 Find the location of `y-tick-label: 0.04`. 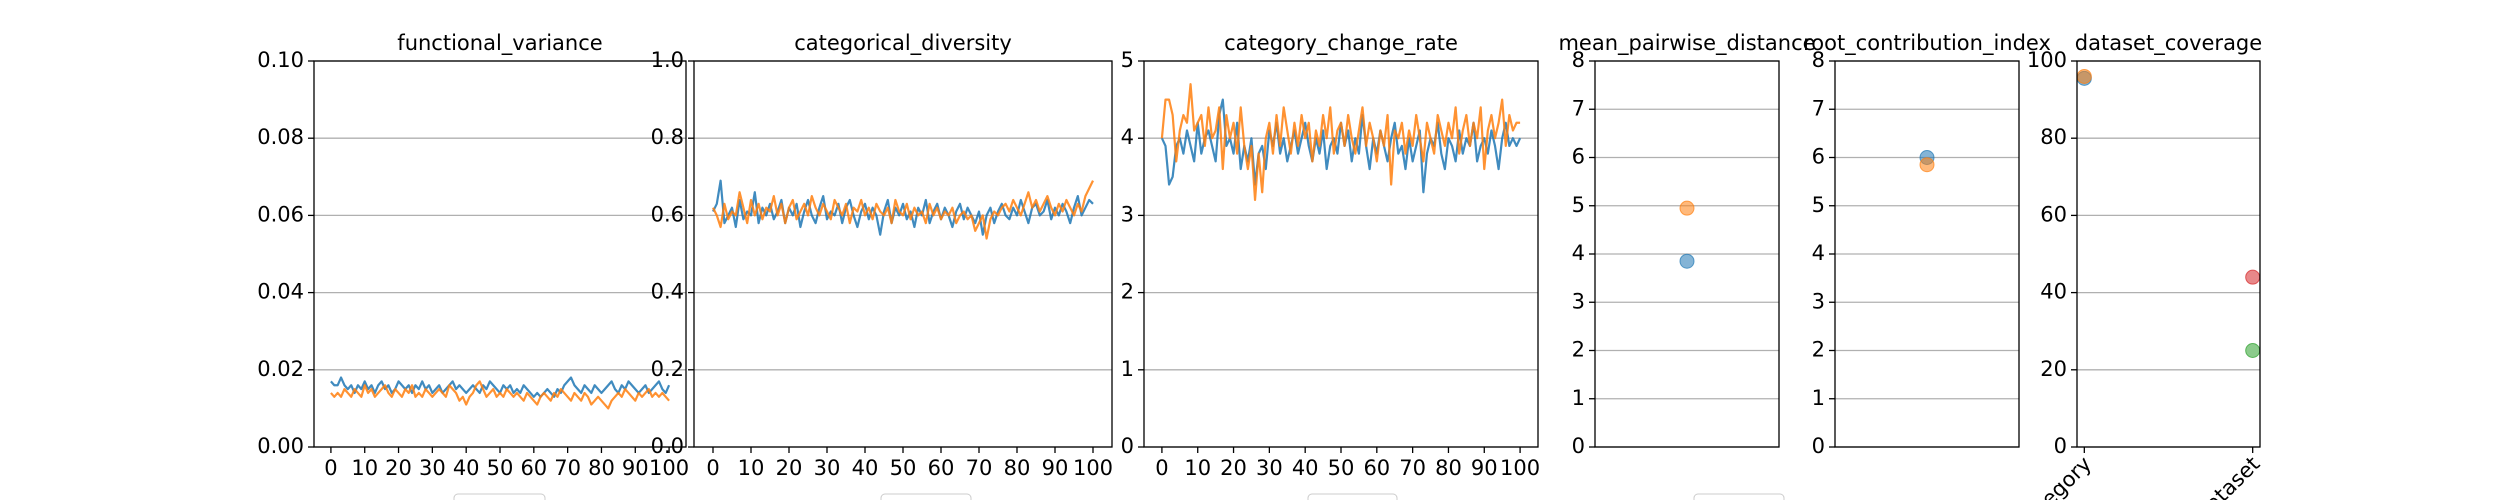

y-tick-label: 0.04 is located at coordinates (280, 292).